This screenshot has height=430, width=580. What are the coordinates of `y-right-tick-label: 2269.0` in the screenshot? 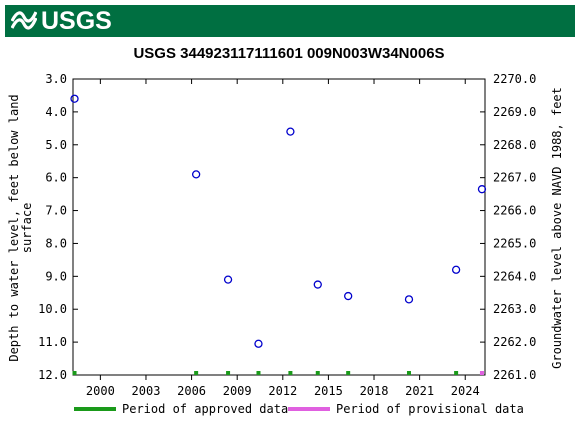 It's located at (514, 112).